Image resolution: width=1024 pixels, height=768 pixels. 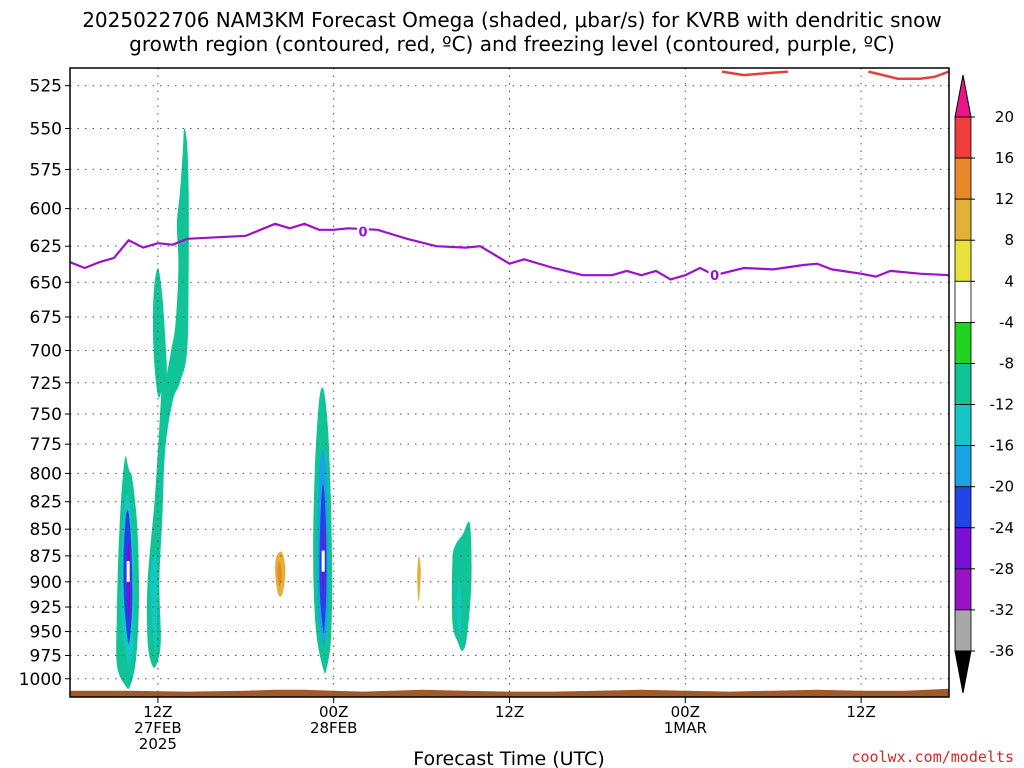 I want to click on xtick-label-18-1: 28FEB, so click(x=333, y=728).